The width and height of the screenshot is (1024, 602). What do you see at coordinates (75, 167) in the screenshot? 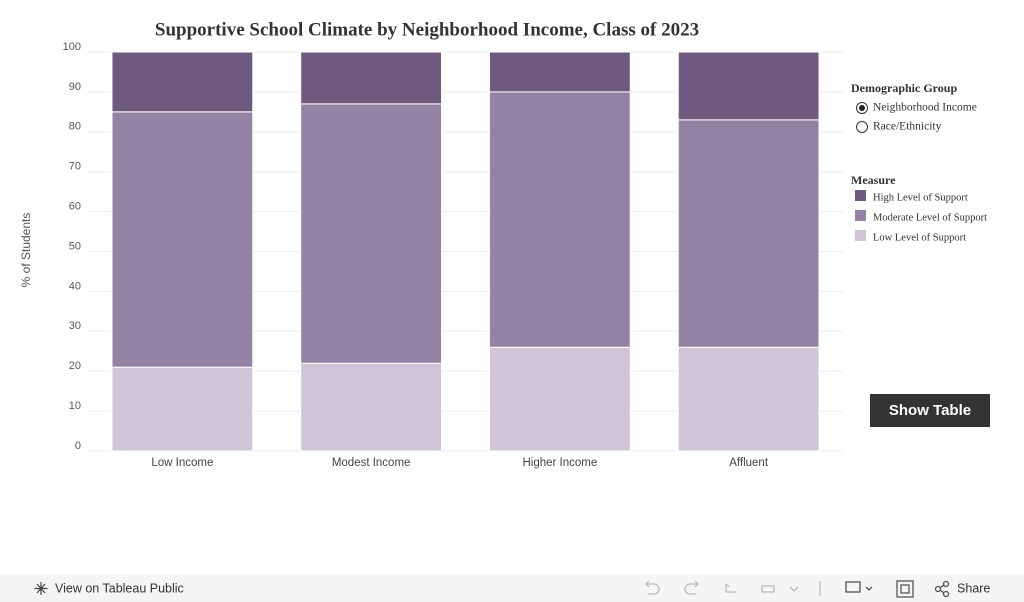
I see `y-tick-label: 70` at bounding box center [75, 167].